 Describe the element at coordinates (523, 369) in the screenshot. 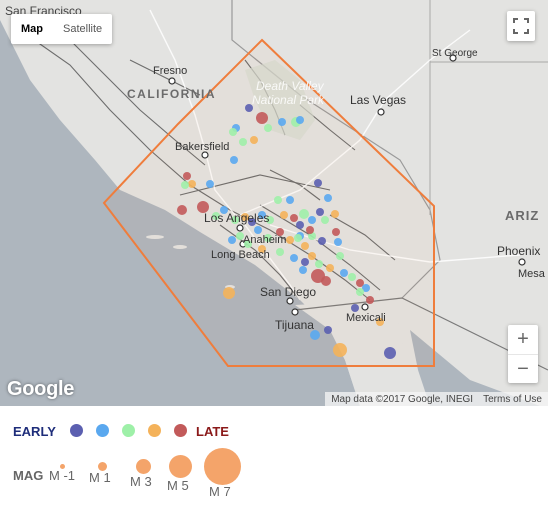

I see `zoom-out-button: −` at that location.